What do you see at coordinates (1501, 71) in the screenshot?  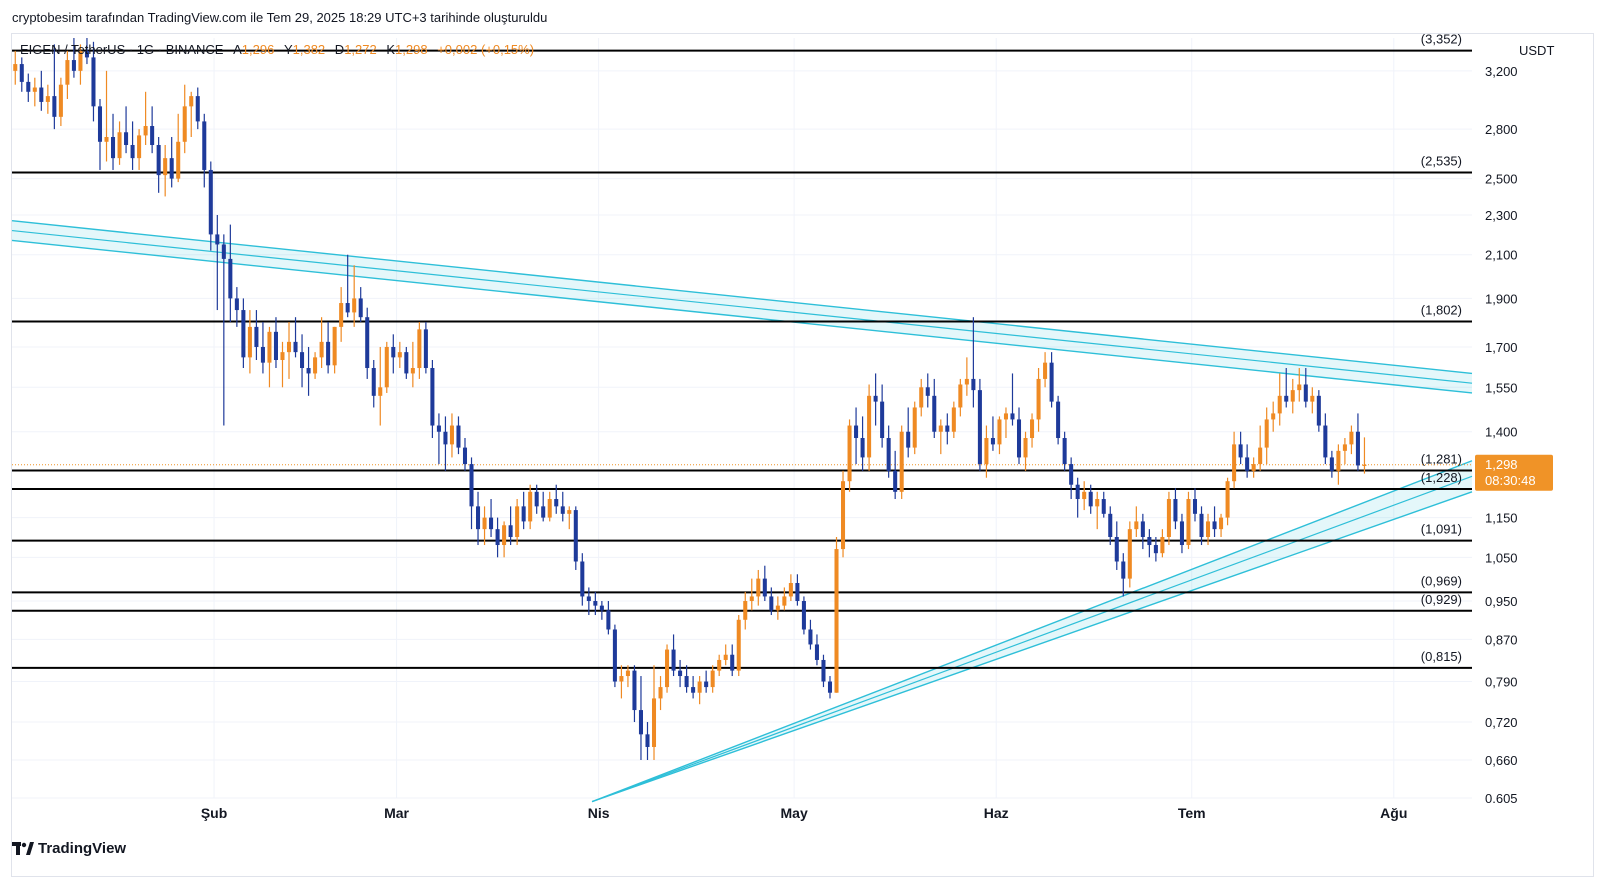 I see `y-tick-label: 3,200` at bounding box center [1501, 71].